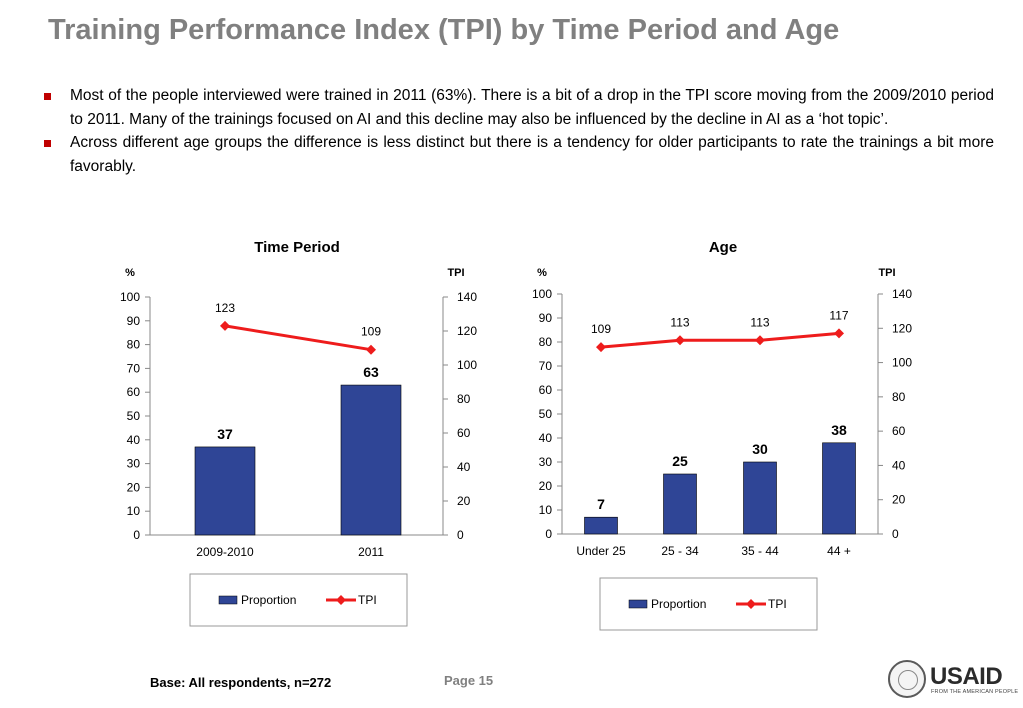 This screenshot has height=708, width=1023. Describe the element at coordinates (371, 552) in the screenshot. I see `x-tick-label: 2011` at that location.